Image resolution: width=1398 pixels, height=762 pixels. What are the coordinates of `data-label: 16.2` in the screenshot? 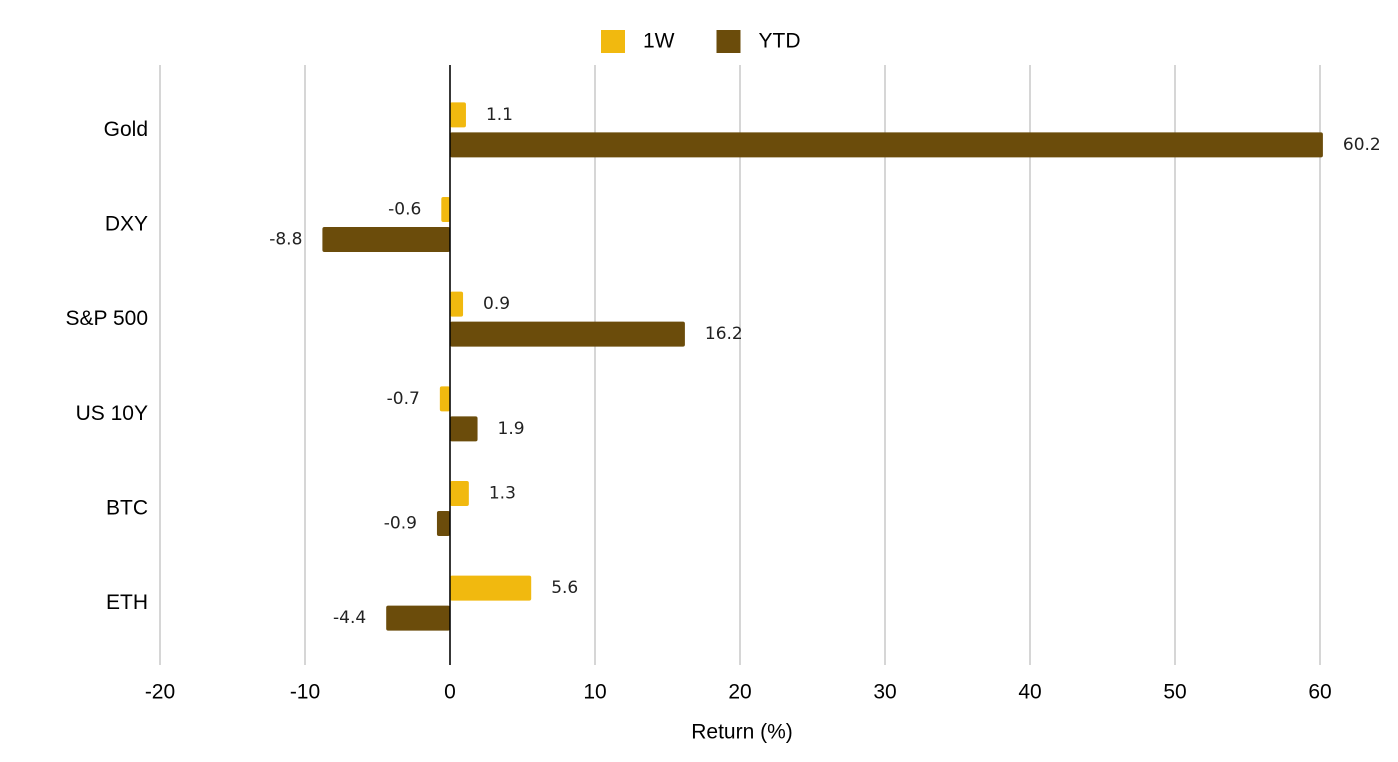 It's located at (724, 334).